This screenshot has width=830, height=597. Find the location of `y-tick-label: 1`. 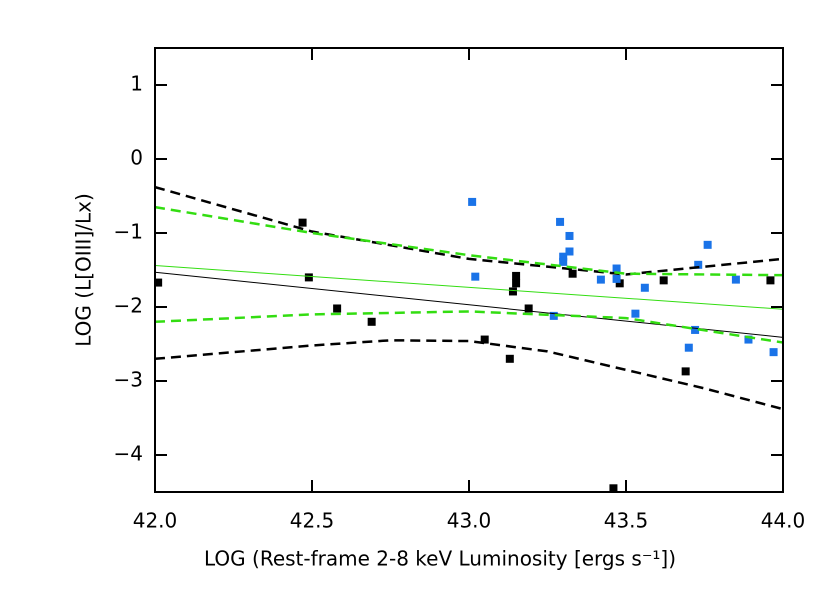

y-tick-label: 1 is located at coordinates (136, 84).